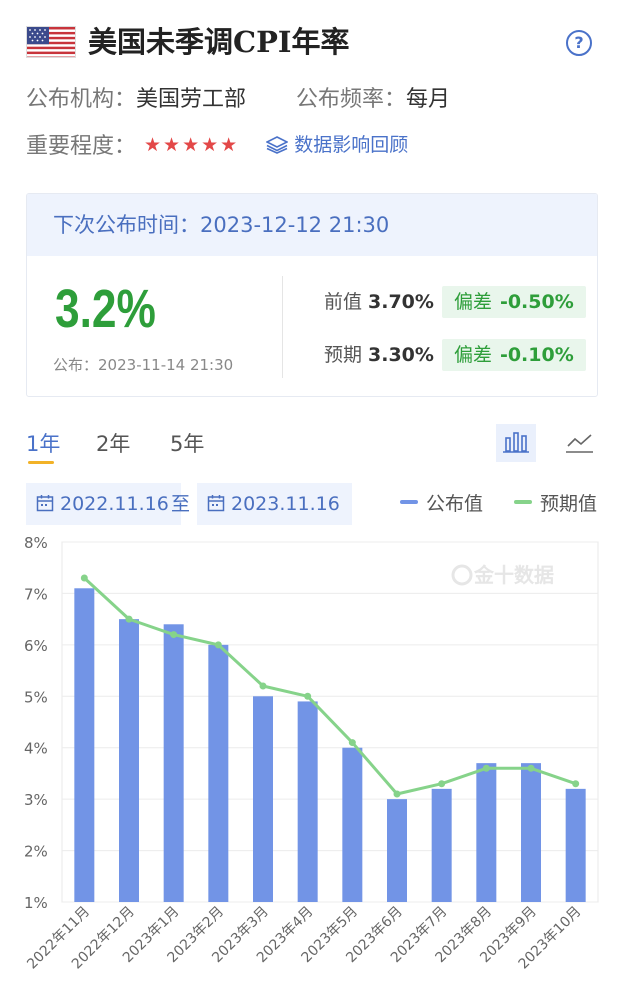 The width and height of the screenshot is (624, 988). I want to click on watermark-logo-icon, so click(462, 575).